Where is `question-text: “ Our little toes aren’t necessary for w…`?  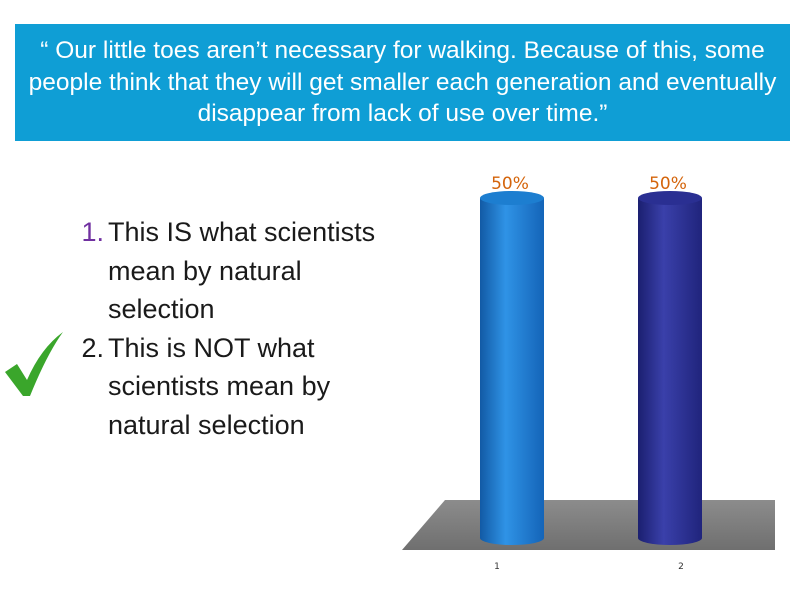 question-text: “ Our little toes aren’t necessary for w… is located at coordinates (402, 82).